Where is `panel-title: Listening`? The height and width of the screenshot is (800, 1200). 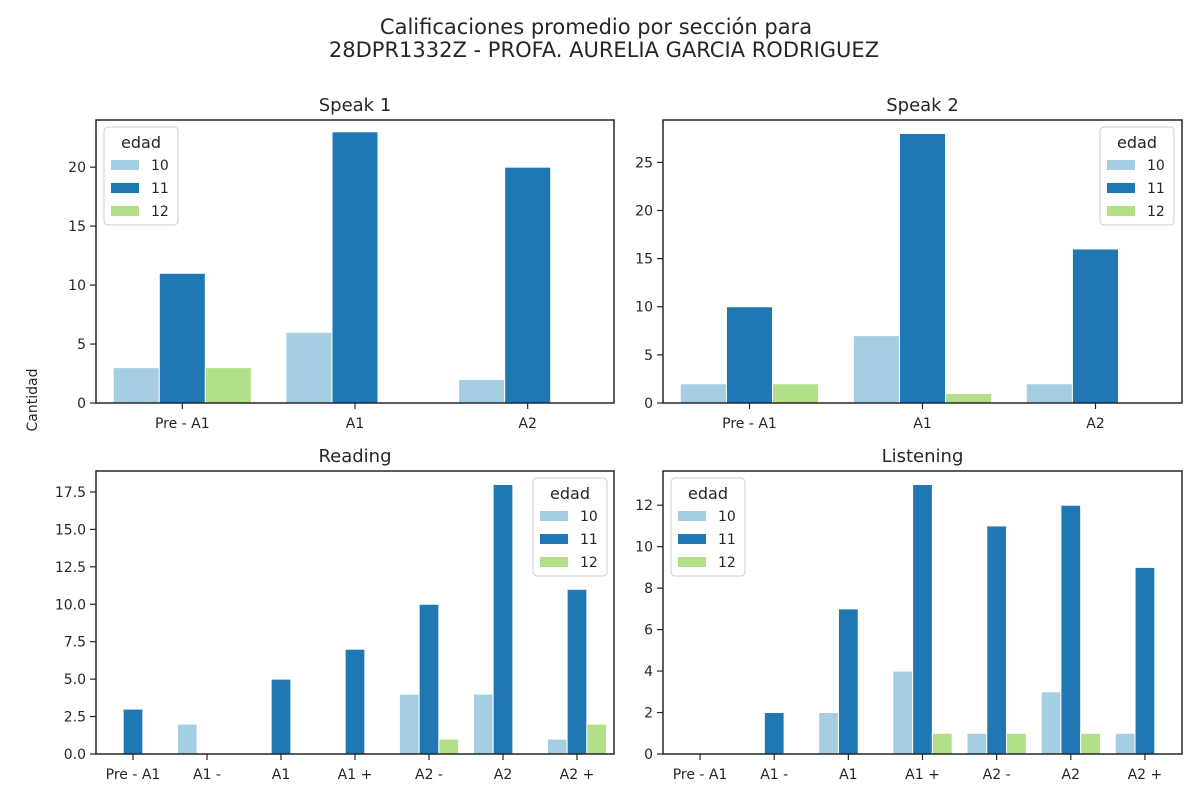 panel-title: Listening is located at coordinates (923, 456).